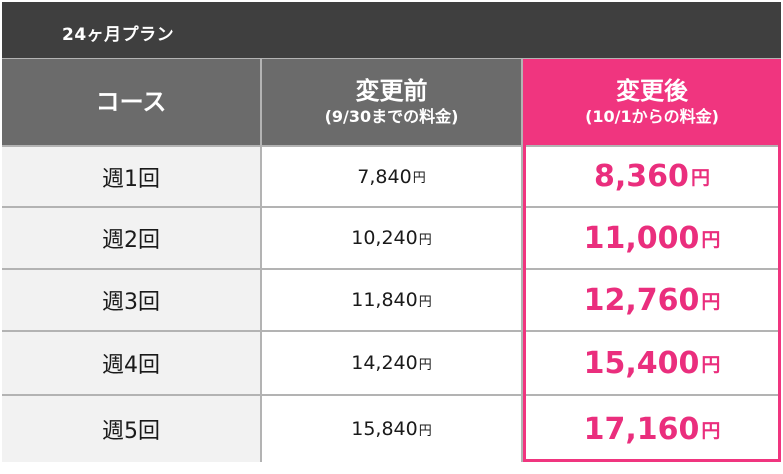  What do you see at coordinates (641, 363) in the screenshot?
I see `after-price: 15,400` at bounding box center [641, 363].